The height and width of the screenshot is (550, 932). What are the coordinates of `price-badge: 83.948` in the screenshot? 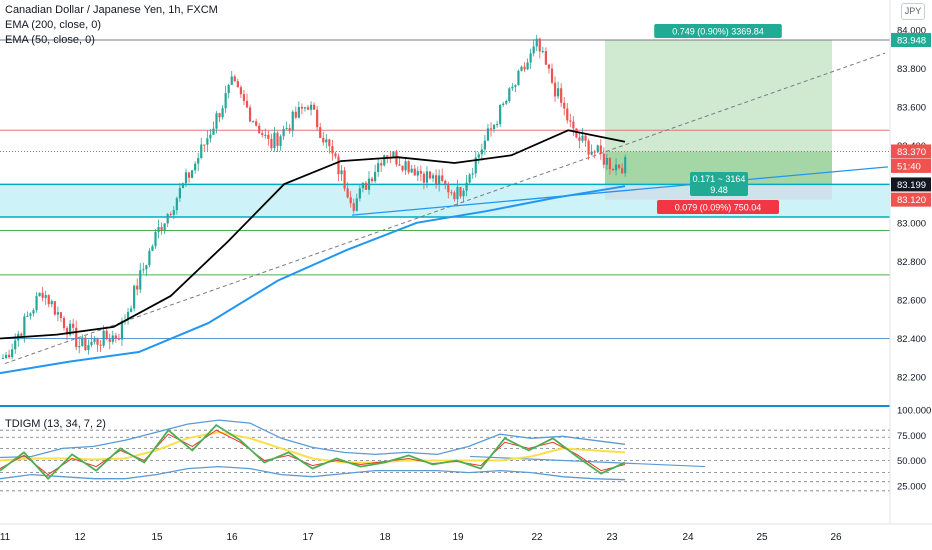 It's located at (911, 41).